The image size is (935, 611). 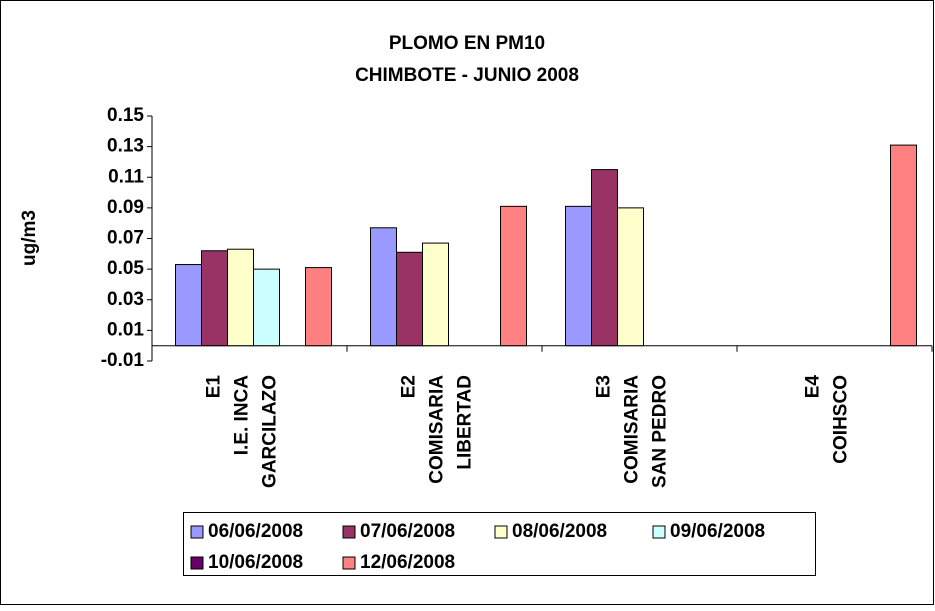 I want to click on y-tick-label: -0.01, so click(x=123, y=360).